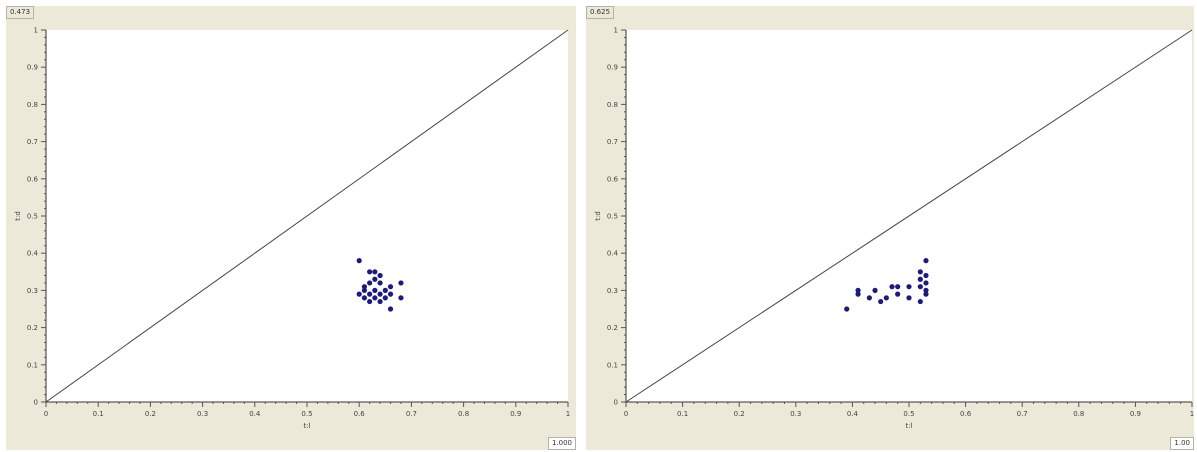 The image size is (1197, 452). I want to click on y-tick-label: 0.1, so click(32, 365).